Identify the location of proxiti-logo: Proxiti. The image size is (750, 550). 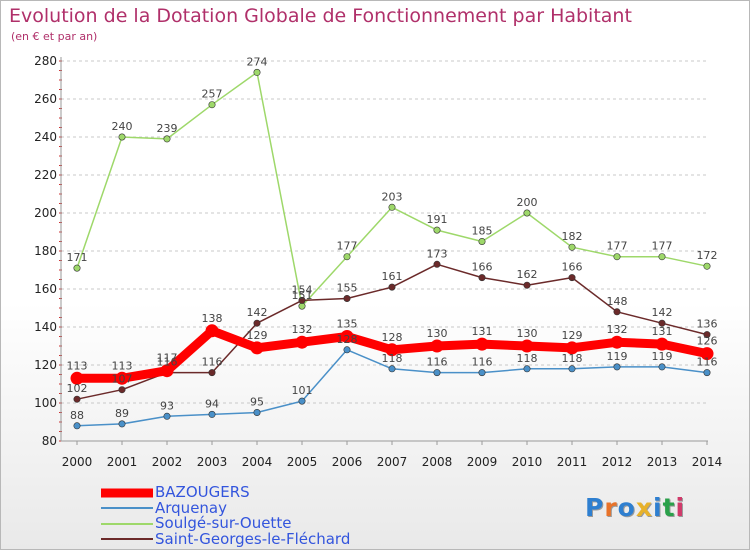
(635, 507).